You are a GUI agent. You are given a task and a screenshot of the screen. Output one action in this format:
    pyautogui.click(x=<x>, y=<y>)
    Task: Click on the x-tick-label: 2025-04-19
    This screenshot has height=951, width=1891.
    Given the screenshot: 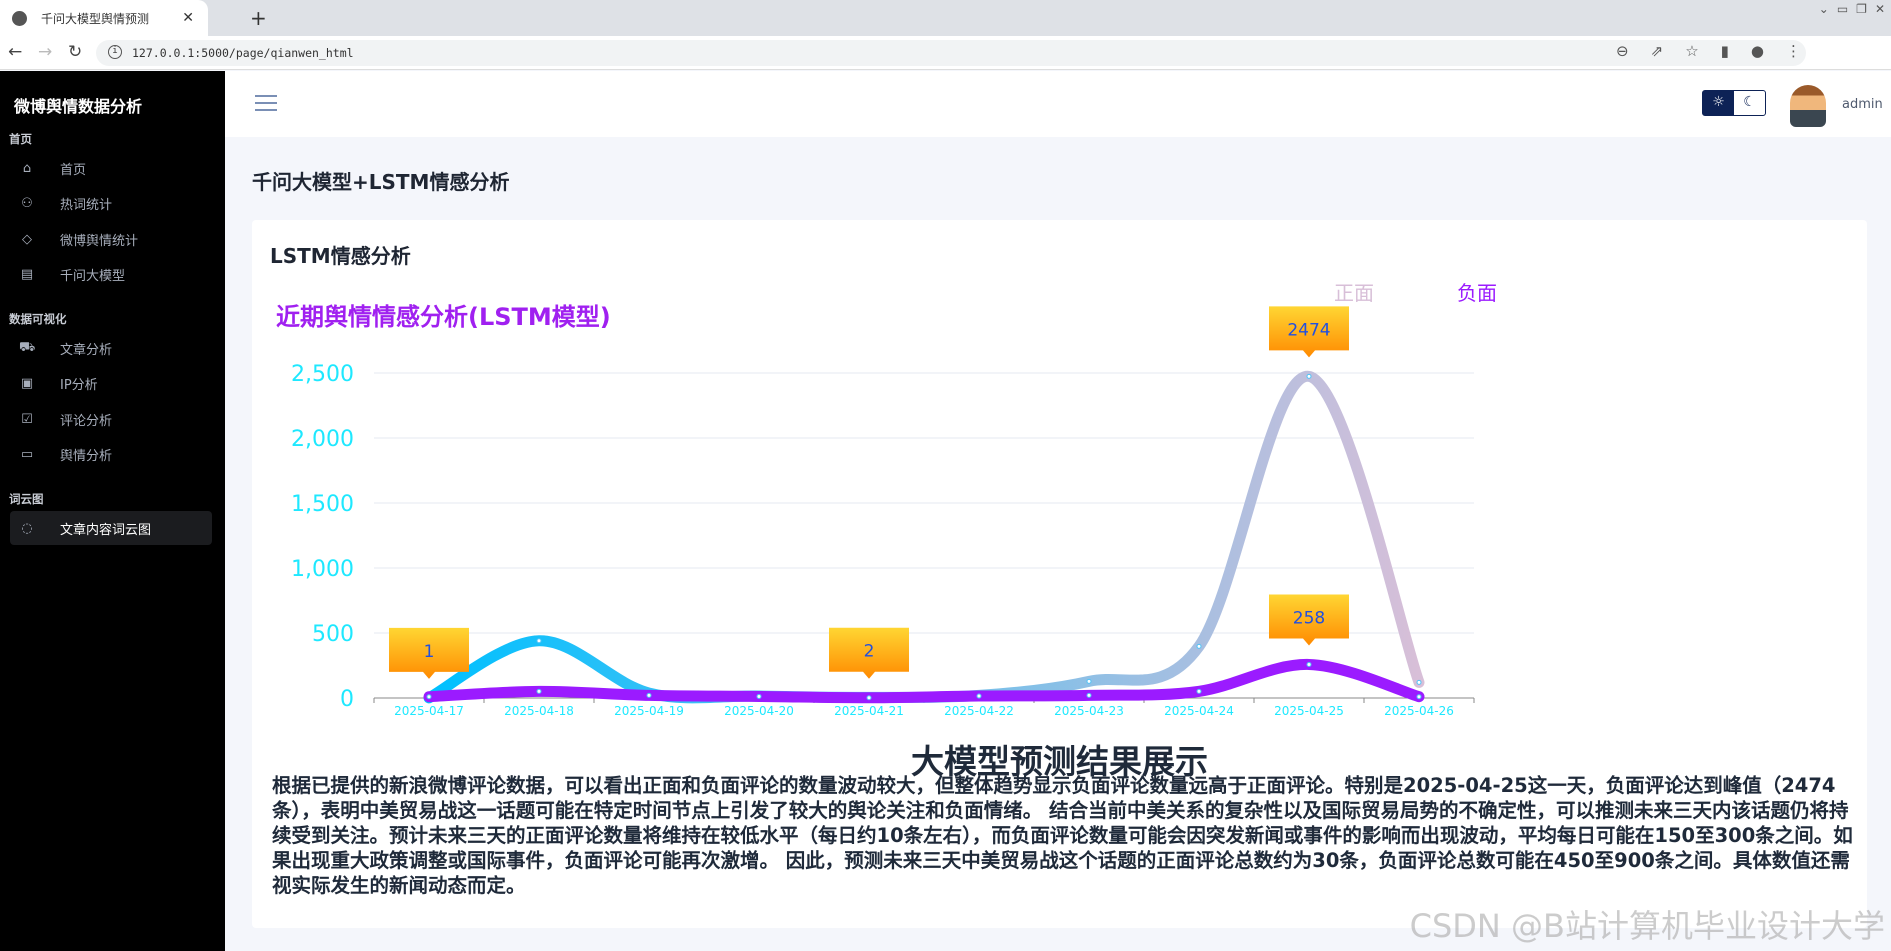 What is the action you would take?
    pyautogui.click(x=649, y=711)
    